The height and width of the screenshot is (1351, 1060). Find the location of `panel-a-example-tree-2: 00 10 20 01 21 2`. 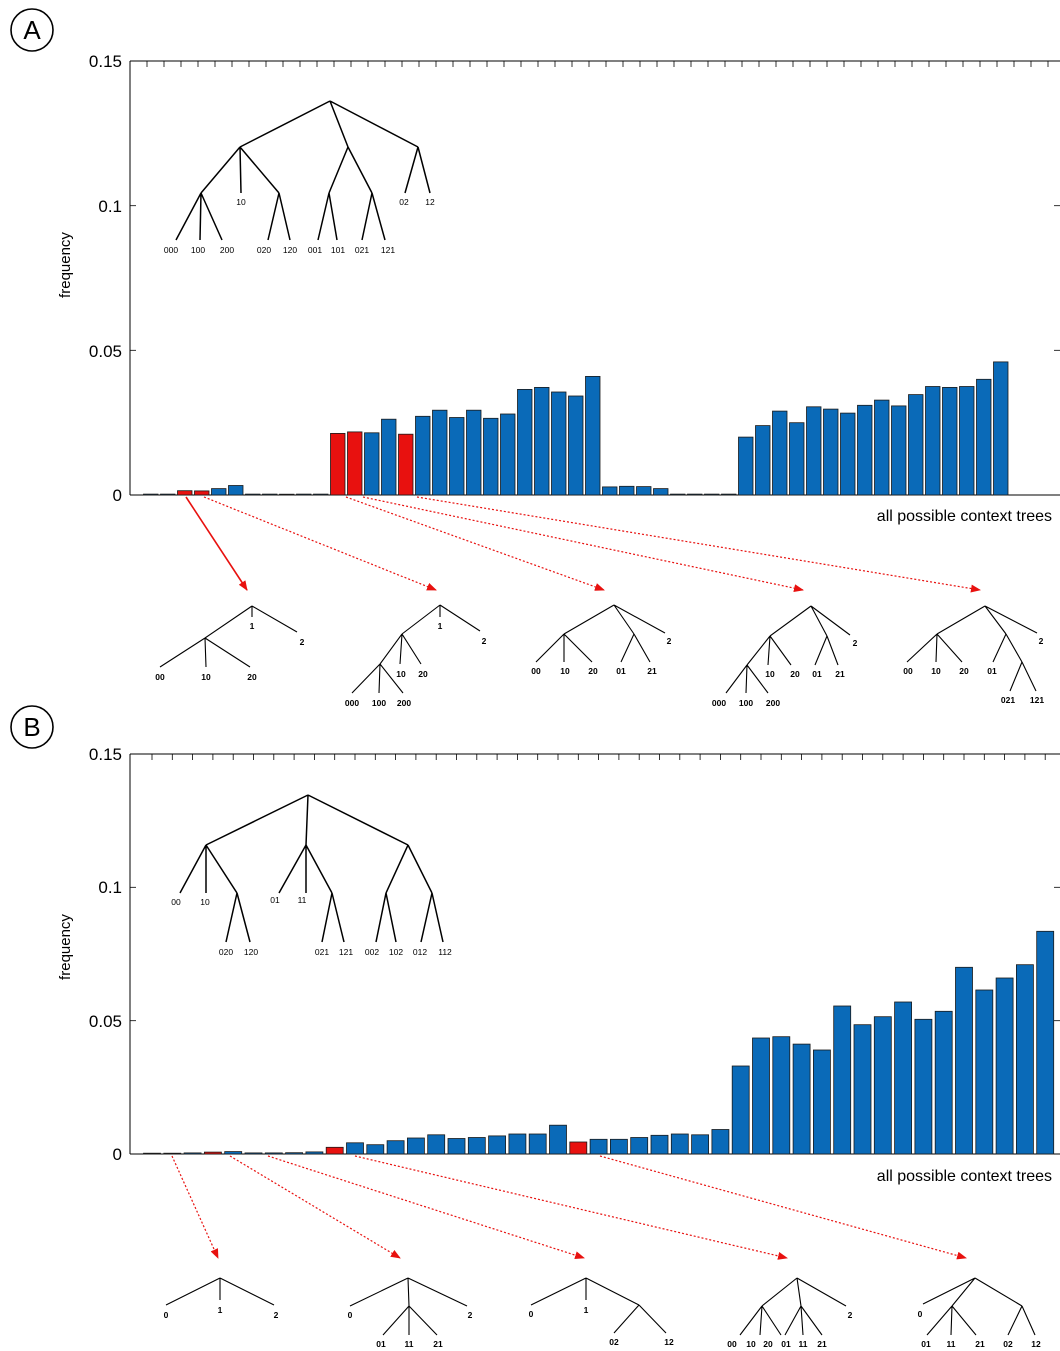

panel-a-example-tree-2: 00 10 20 01 21 2 is located at coordinates (601, 640).